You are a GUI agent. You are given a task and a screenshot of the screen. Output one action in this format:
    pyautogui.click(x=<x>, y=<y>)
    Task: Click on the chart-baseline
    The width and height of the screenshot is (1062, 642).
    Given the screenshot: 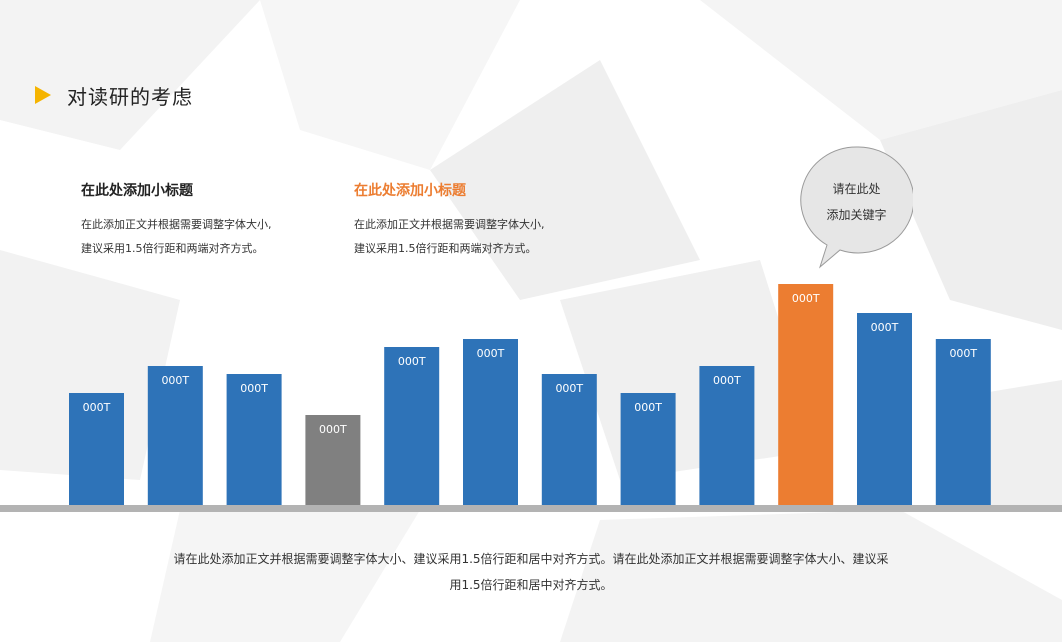 What is the action you would take?
    pyautogui.click(x=531, y=508)
    